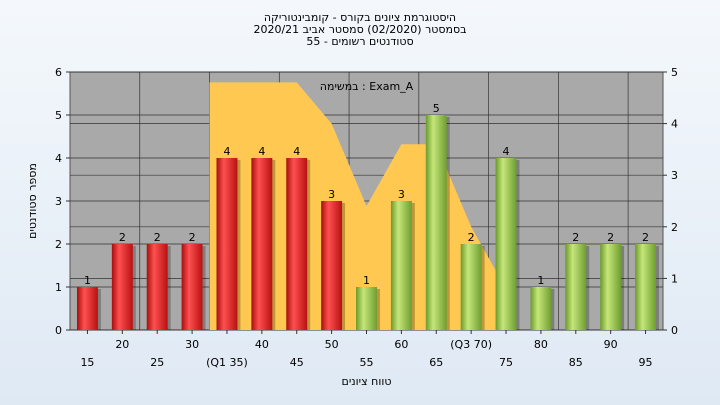 The image size is (720, 405). I want to click on x-tick-label: 60, so click(401, 344).